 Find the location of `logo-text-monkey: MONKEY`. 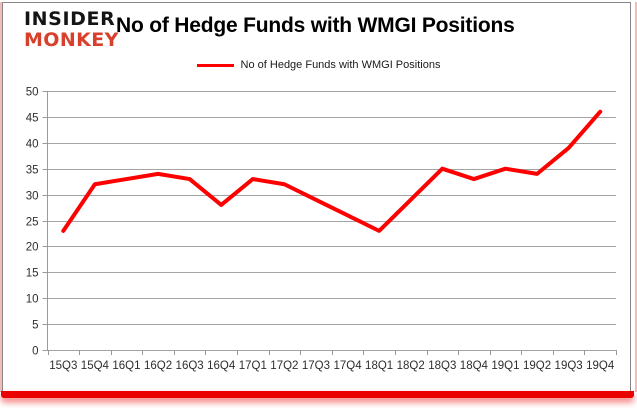

logo-text-monkey: MONKEY is located at coordinates (71, 40).